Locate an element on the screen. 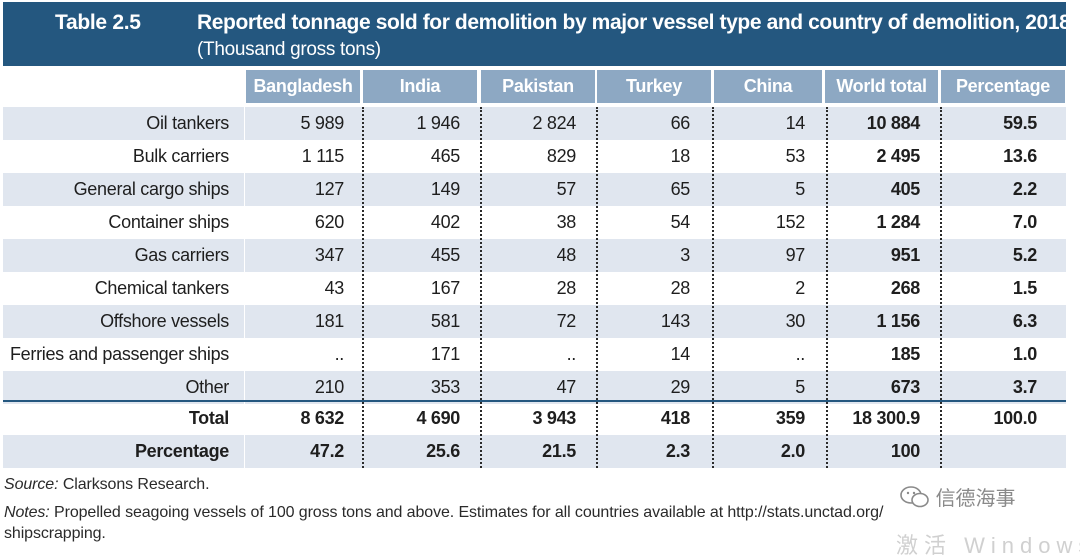 This screenshot has height=560, width=1080. row-label: Container ships is located at coordinates (168, 222).